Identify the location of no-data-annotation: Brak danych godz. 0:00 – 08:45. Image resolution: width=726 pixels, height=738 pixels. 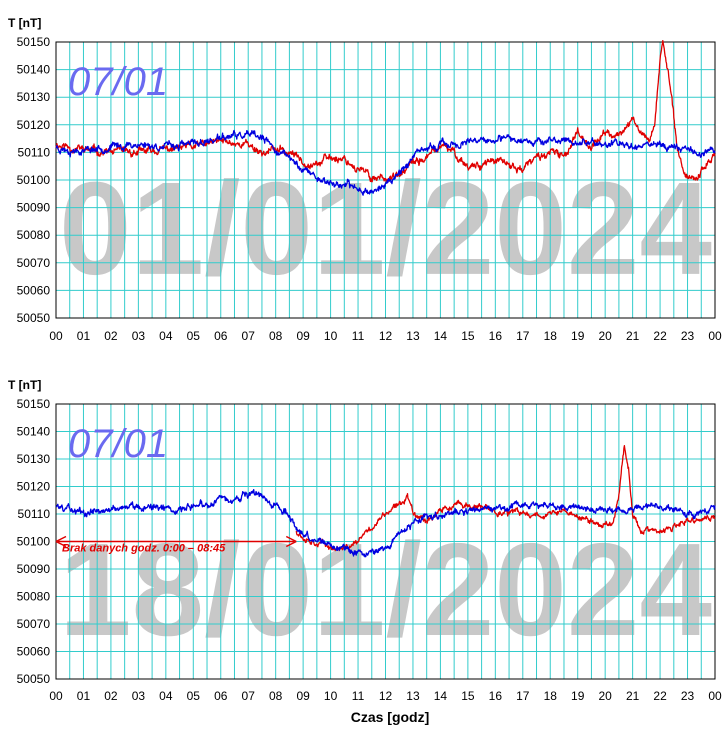
(176, 545).